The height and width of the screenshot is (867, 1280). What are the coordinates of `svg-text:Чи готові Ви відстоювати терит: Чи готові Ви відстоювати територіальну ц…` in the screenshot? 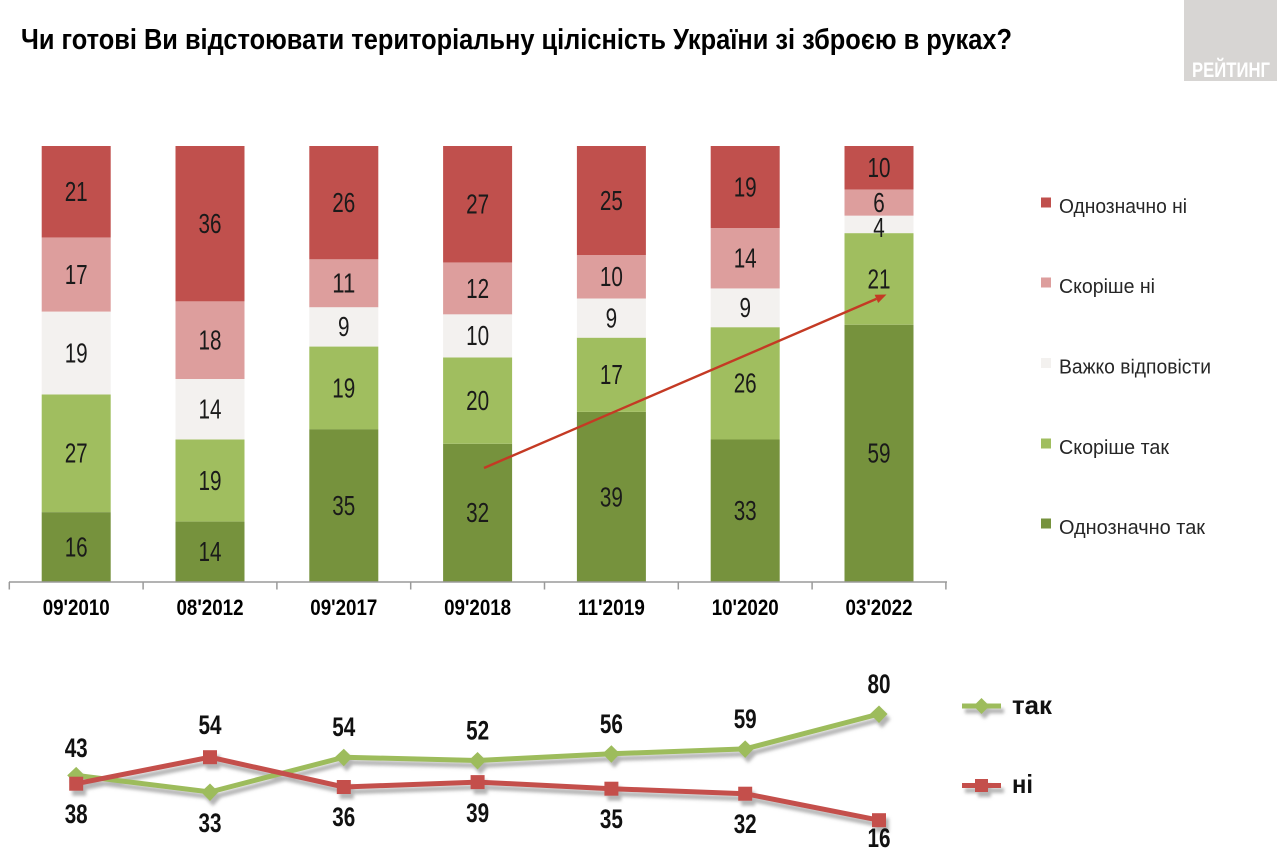 It's located at (516, 40).